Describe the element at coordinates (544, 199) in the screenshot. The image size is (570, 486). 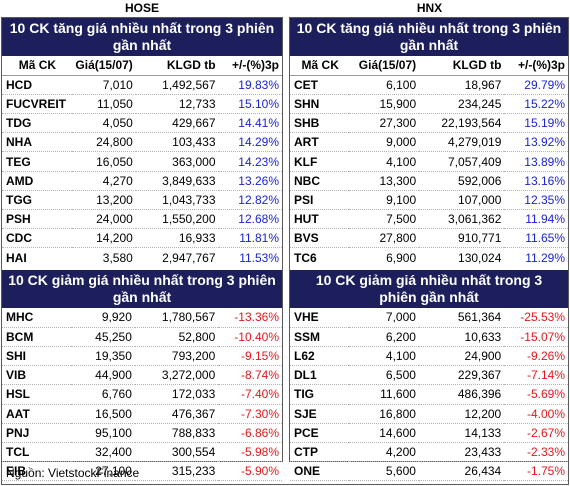
I see `change-percent: 12.35%` at that location.